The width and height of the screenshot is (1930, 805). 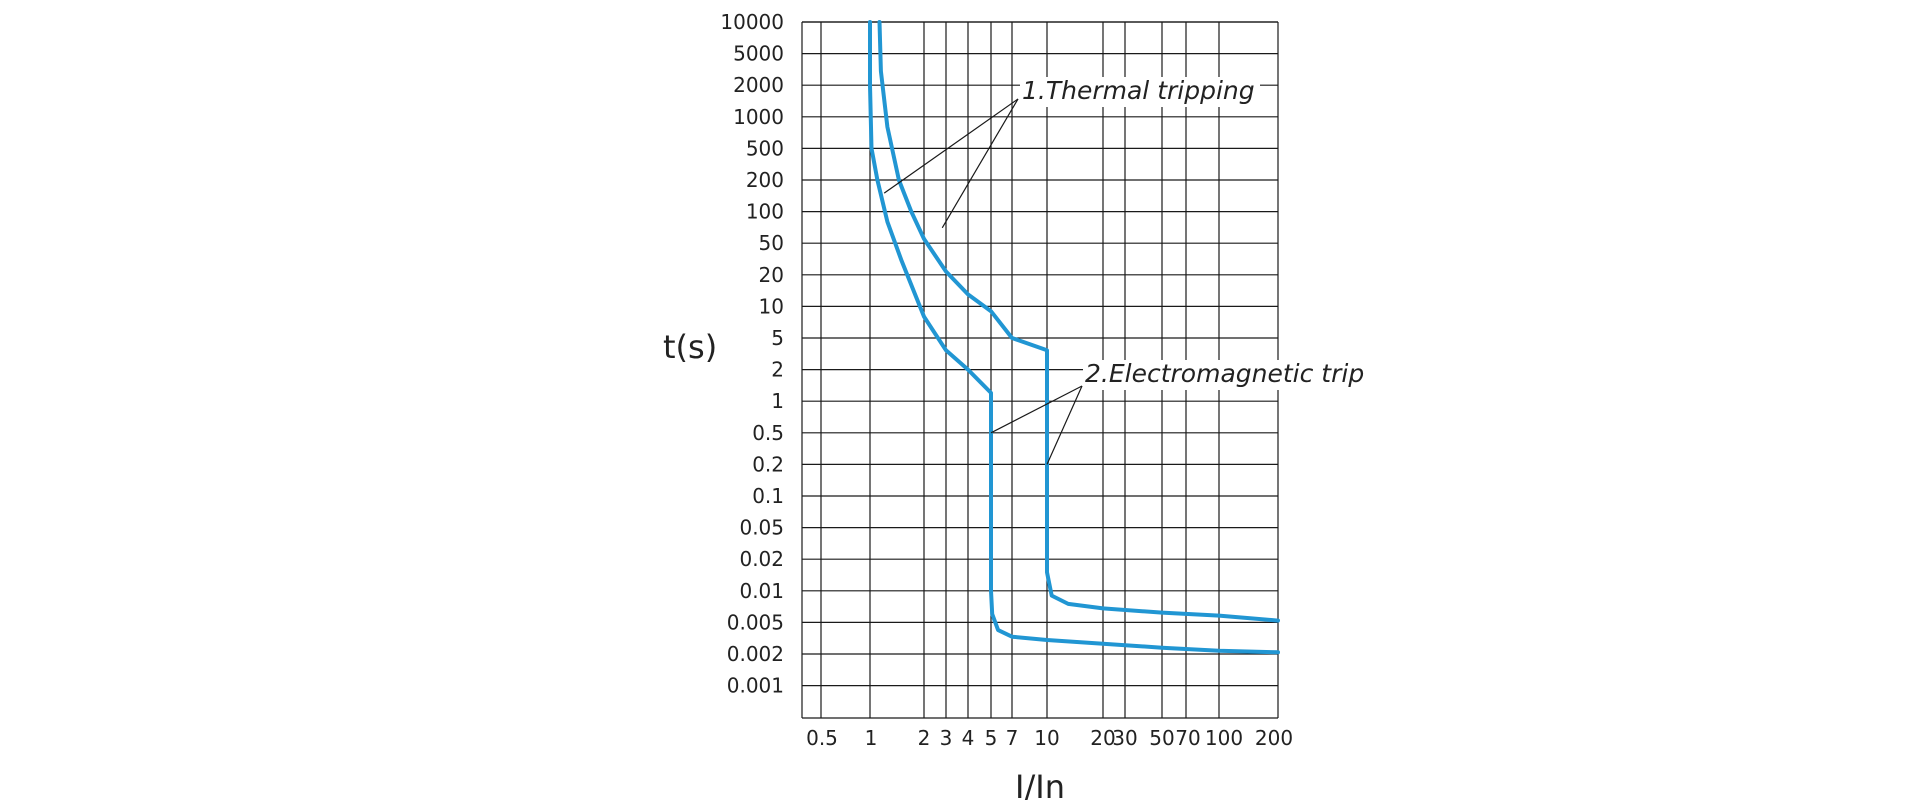 What do you see at coordinates (1224, 738) in the screenshot?
I see `x-tick-label: 100` at bounding box center [1224, 738].